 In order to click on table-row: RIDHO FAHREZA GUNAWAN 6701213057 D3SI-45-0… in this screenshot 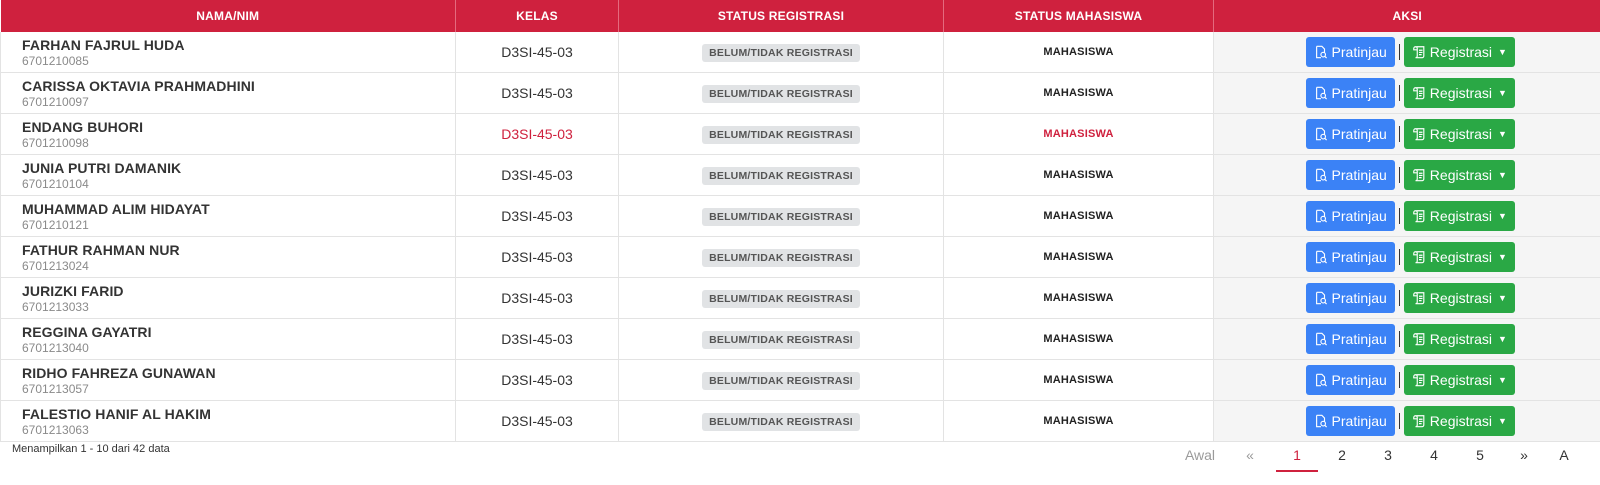, I will do `click(800, 380)`.